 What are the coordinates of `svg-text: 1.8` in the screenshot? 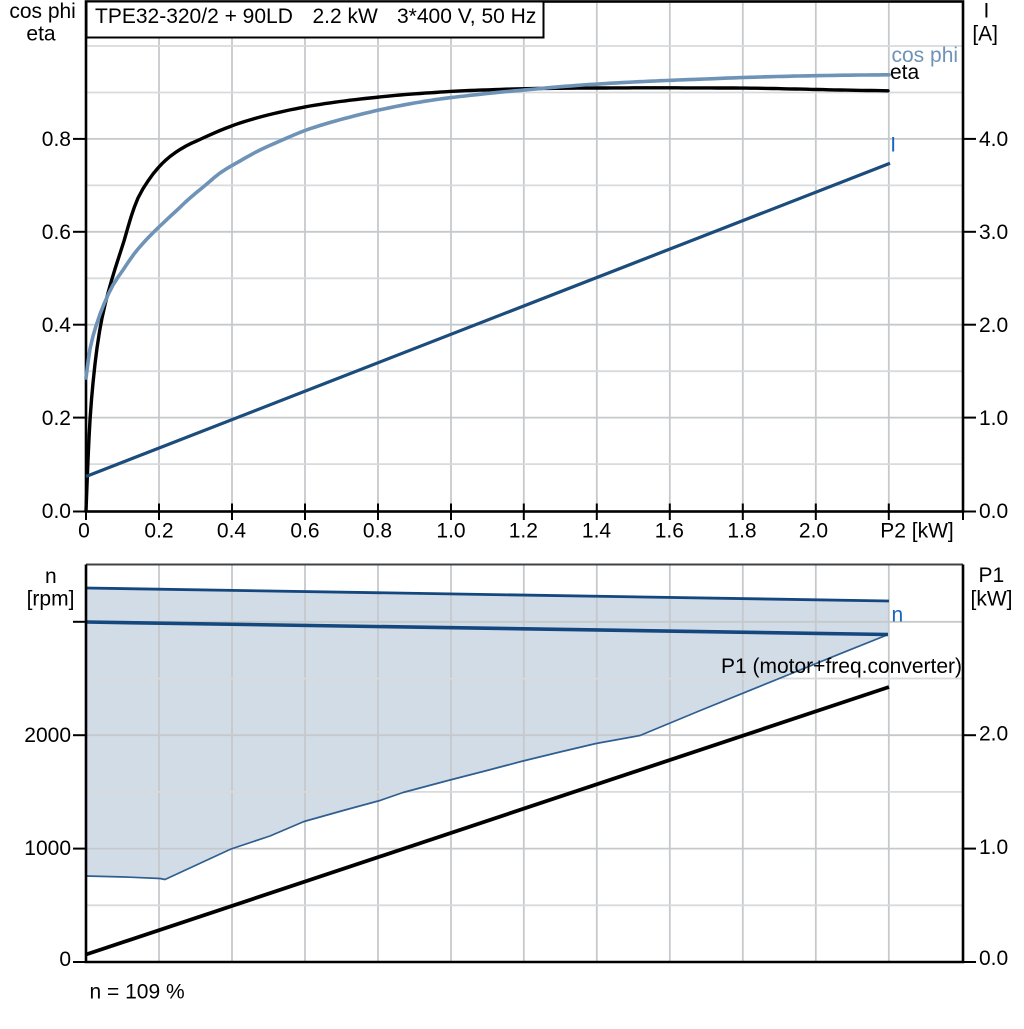 It's located at (741, 531).